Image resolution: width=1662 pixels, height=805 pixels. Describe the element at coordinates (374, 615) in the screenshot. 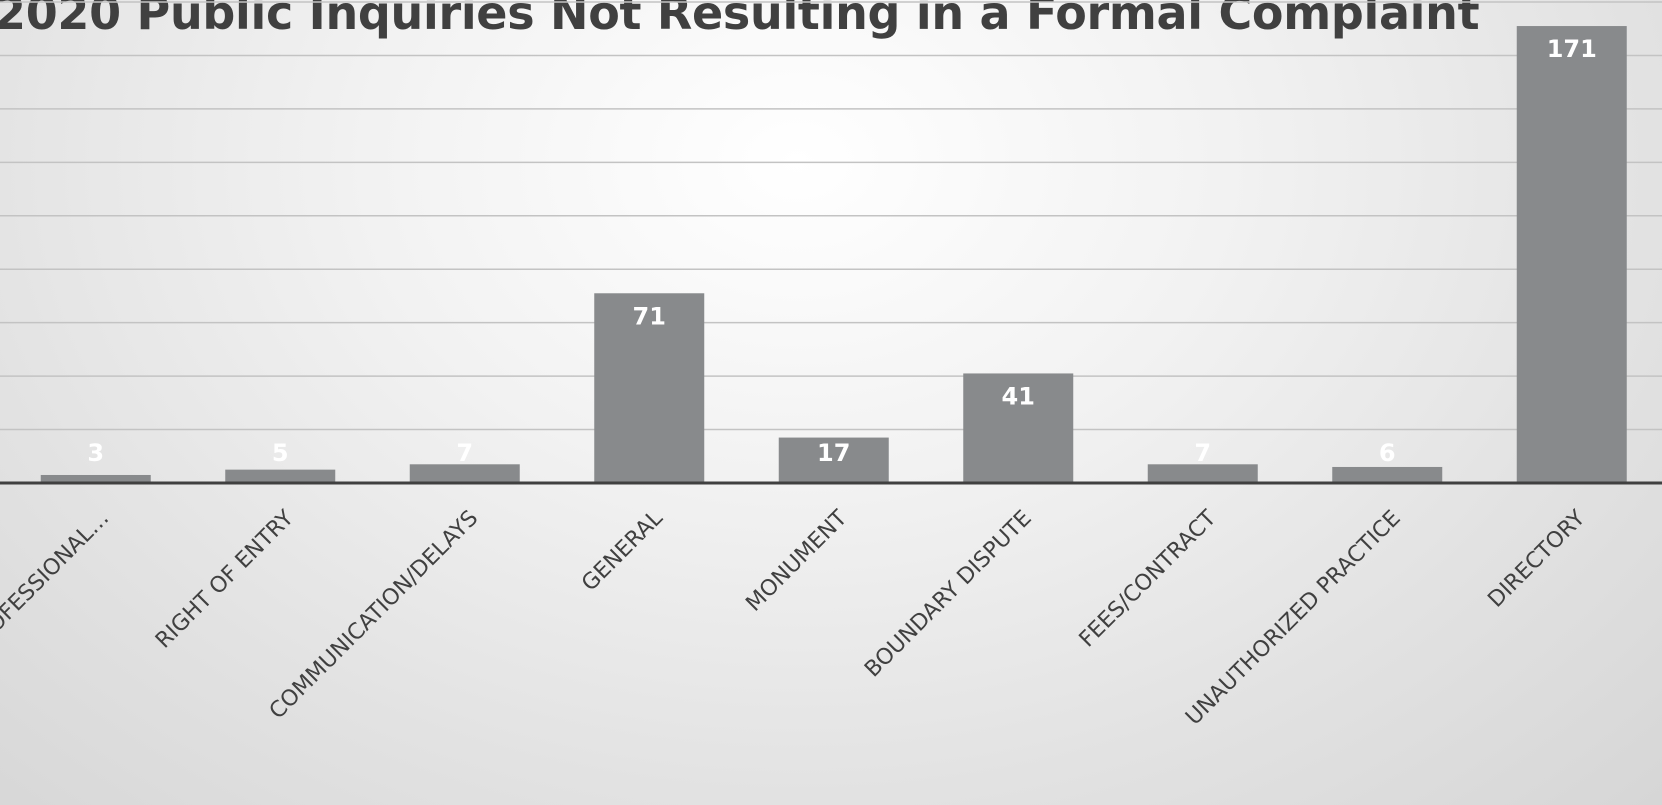

I see `x-tick-label: COMMUNICATION/DELAYS` at that location.